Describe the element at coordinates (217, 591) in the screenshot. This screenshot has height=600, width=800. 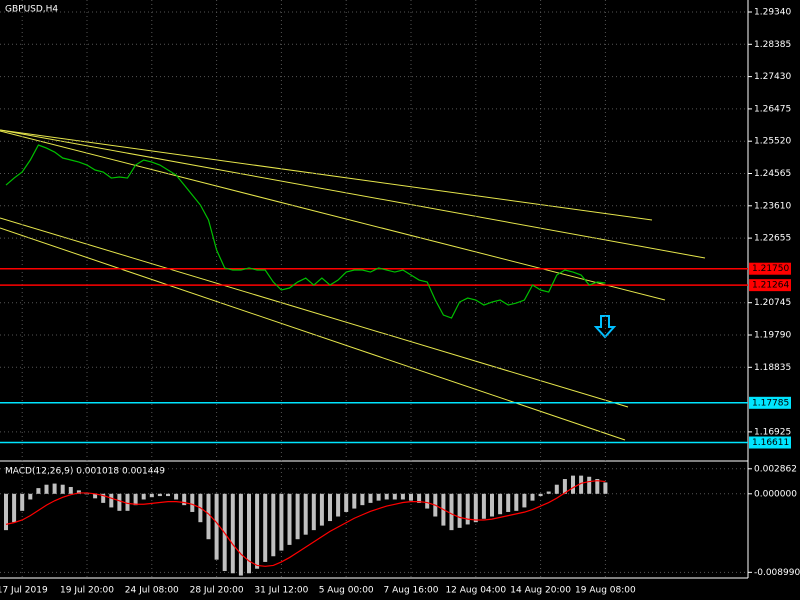
I see `x-tick-label: 28 Jul 20:00` at that location.